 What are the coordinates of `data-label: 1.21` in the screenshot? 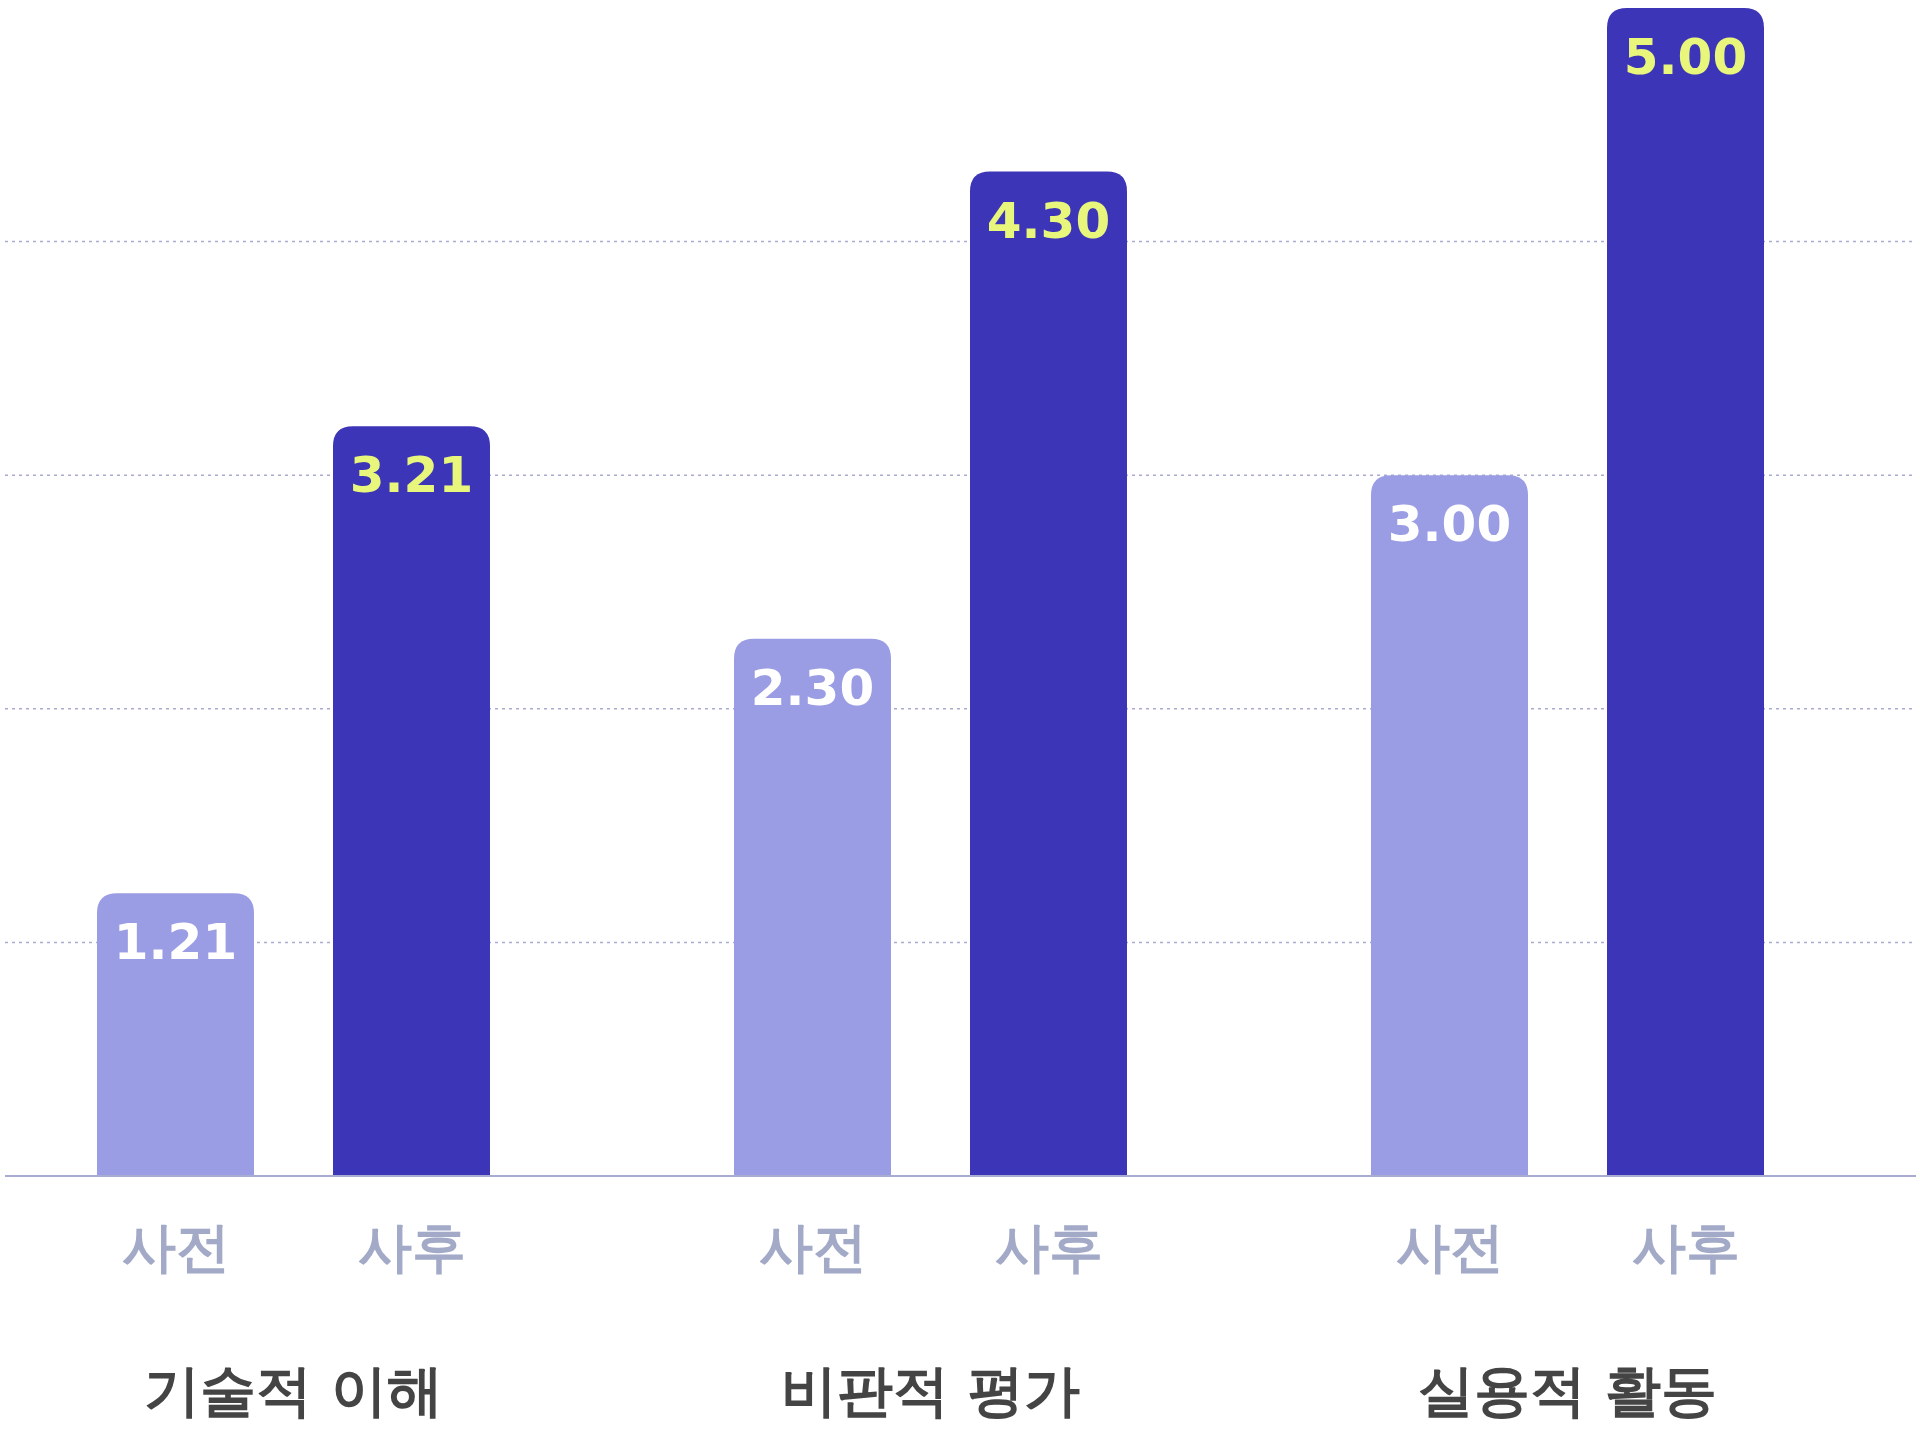 It's located at (175, 942).